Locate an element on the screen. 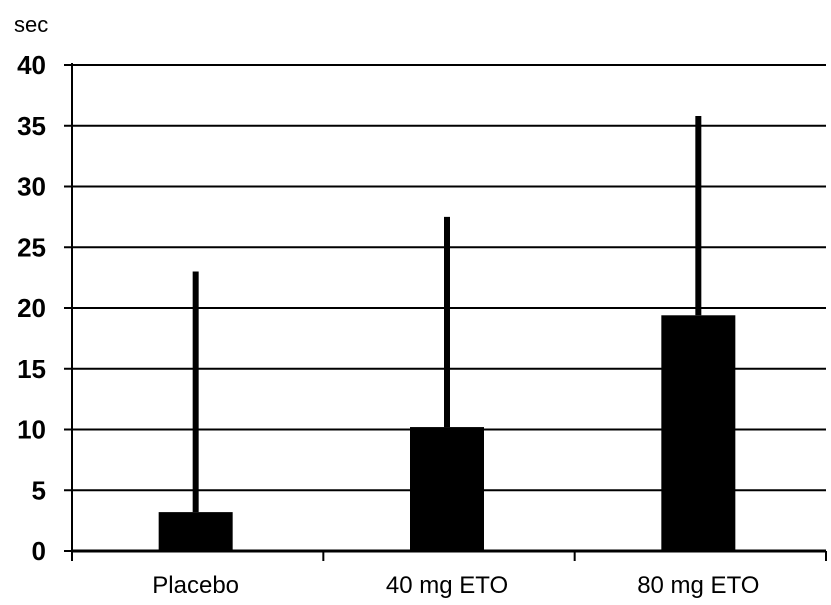 The width and height of the screenshot is (831, 605). y-tick-label-40: 40 is located at coordinates (31, 65).